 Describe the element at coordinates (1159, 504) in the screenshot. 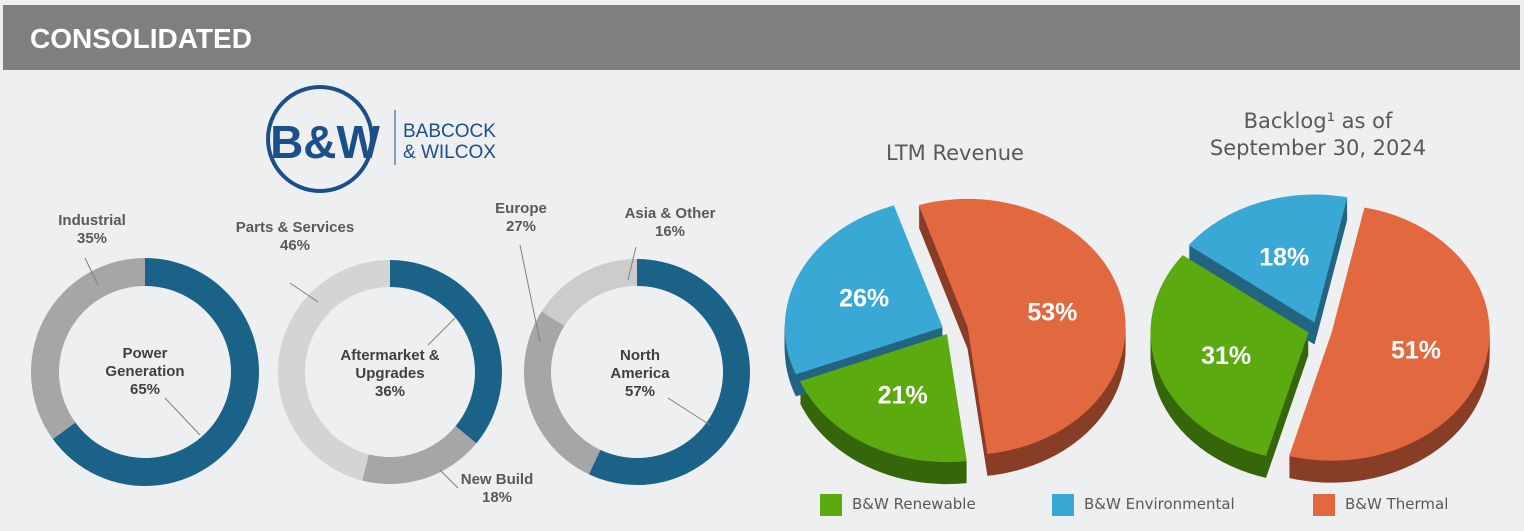

I see `legend-label: B&W Environmental` at that location.